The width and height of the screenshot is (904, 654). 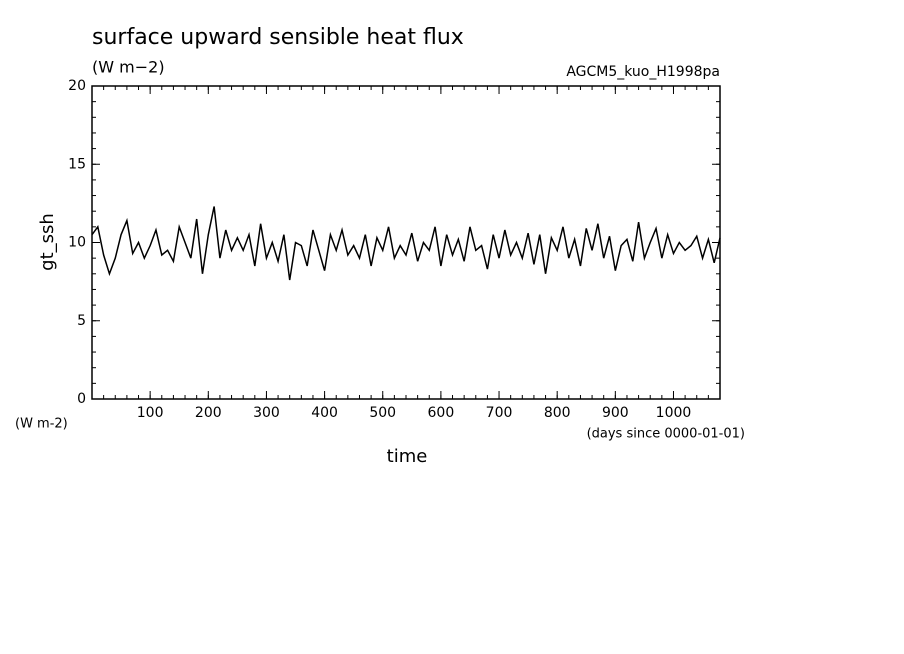 I want to click on y-tick-label: 0, so click(x=81, y=399).